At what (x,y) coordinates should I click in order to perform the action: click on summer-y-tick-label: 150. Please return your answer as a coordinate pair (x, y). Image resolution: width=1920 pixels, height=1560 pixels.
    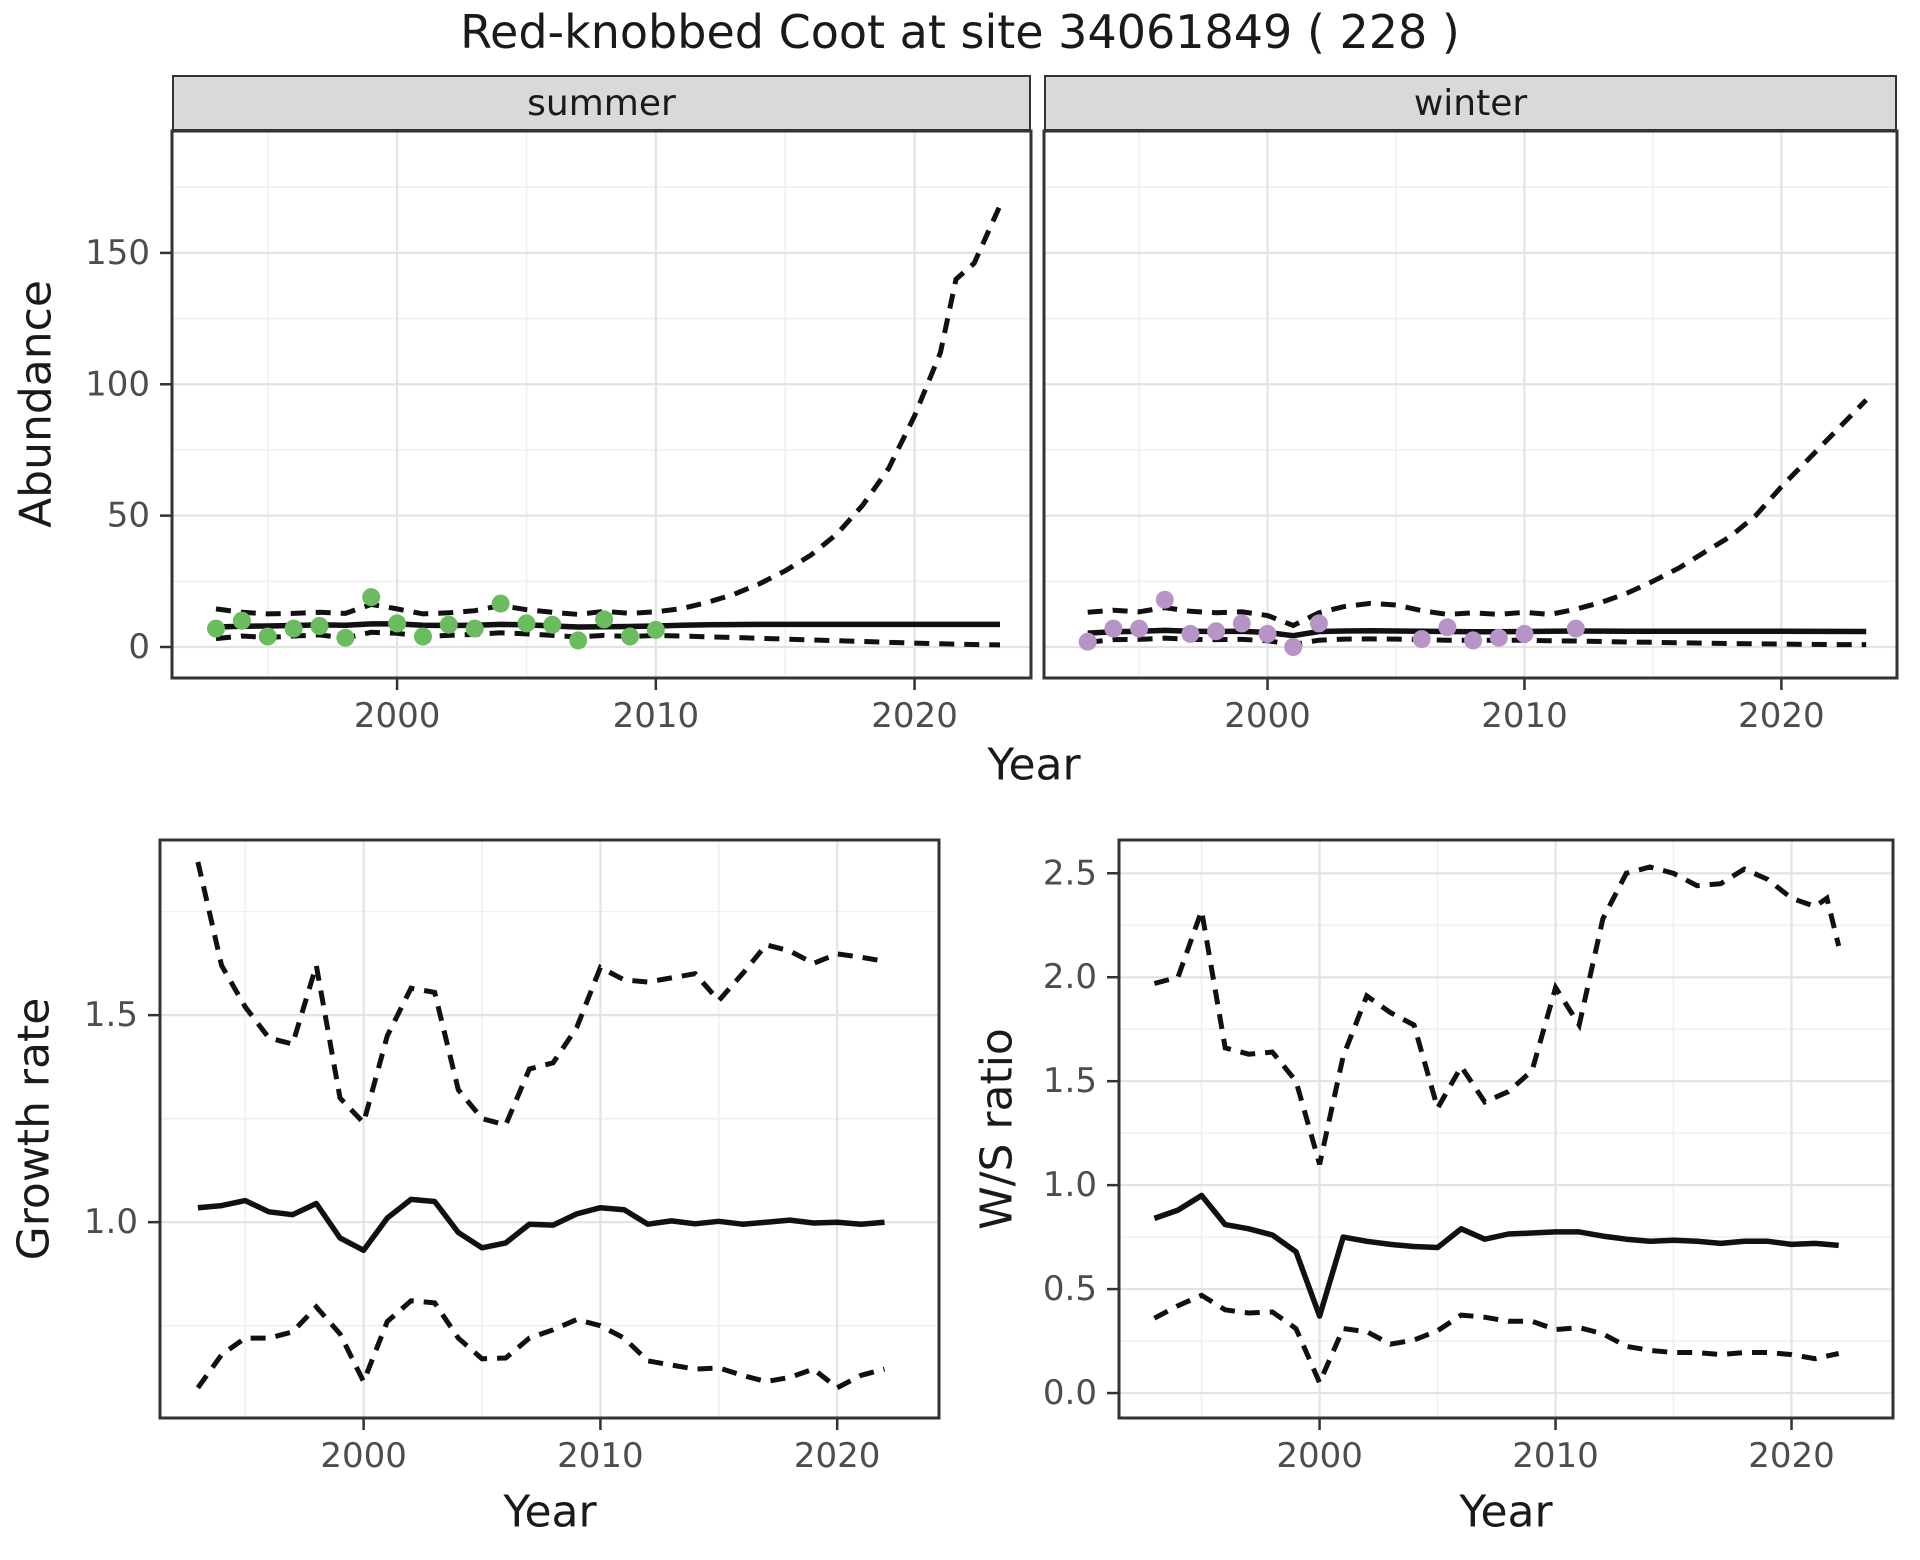
    Looking at the image, I should click on (117, 253).